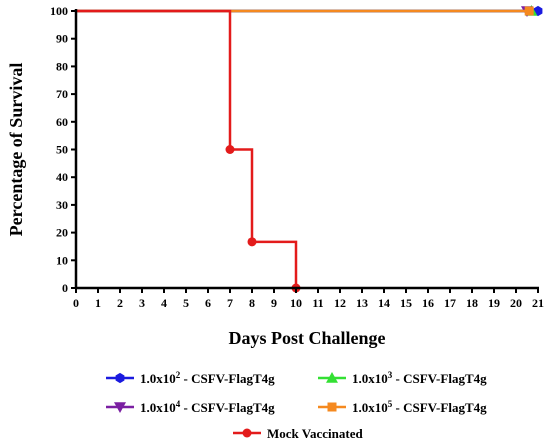 The height and width of the screenshot is (444, 550). What do you see at coordinates (450, 303) in the screenshot?
I see `x-tick-label: 17` at bounding box center [450, 303].